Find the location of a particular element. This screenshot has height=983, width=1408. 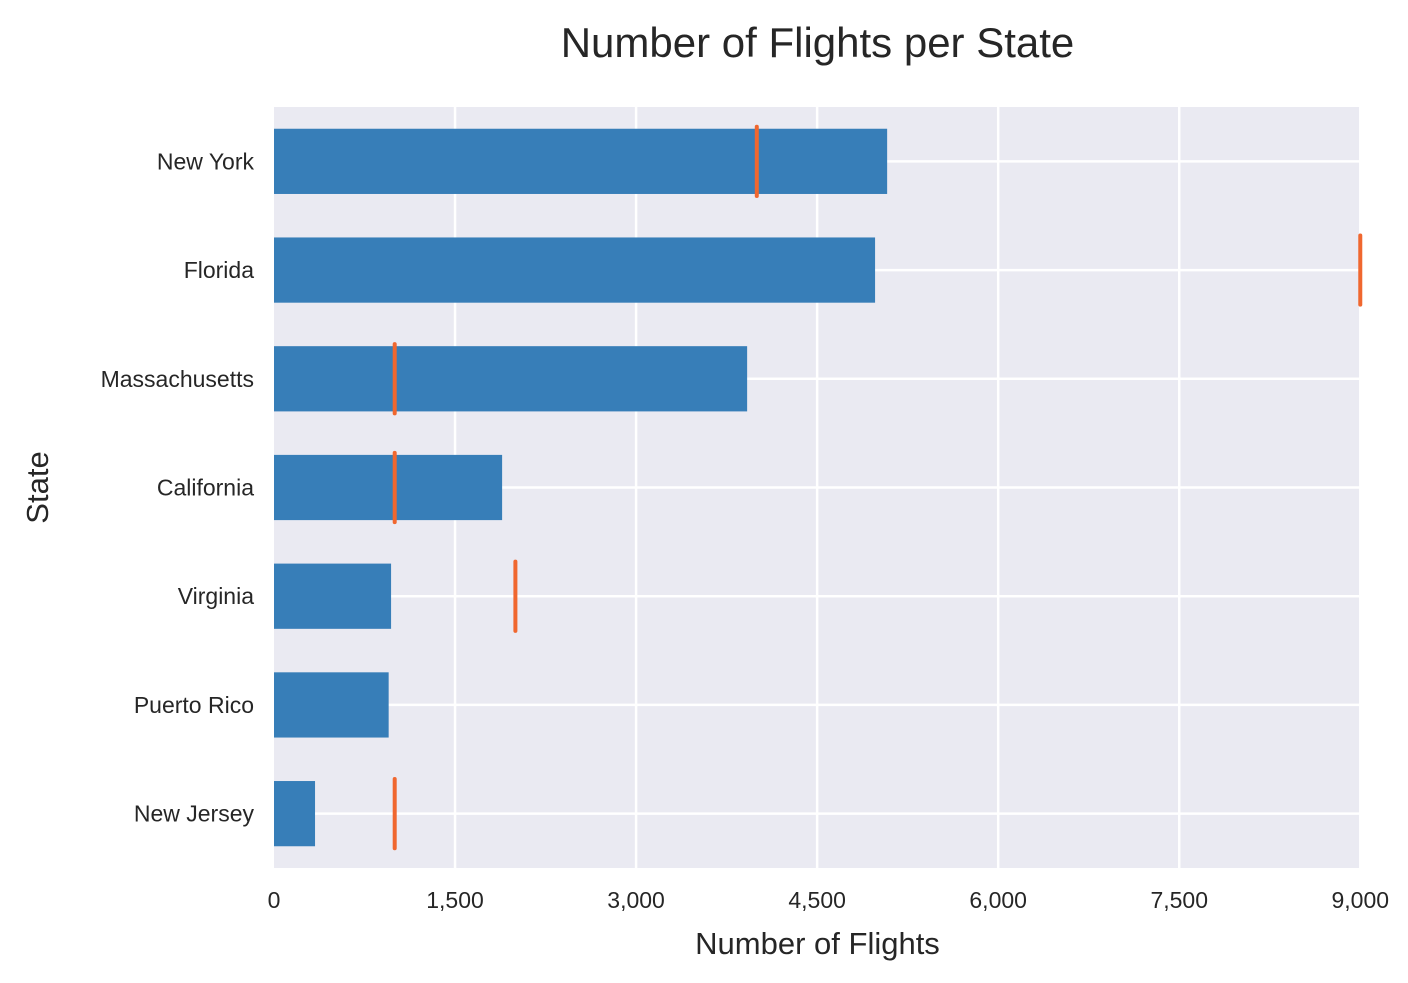

x-axis-label: Number of Flights is located at coordinates (817, 943).